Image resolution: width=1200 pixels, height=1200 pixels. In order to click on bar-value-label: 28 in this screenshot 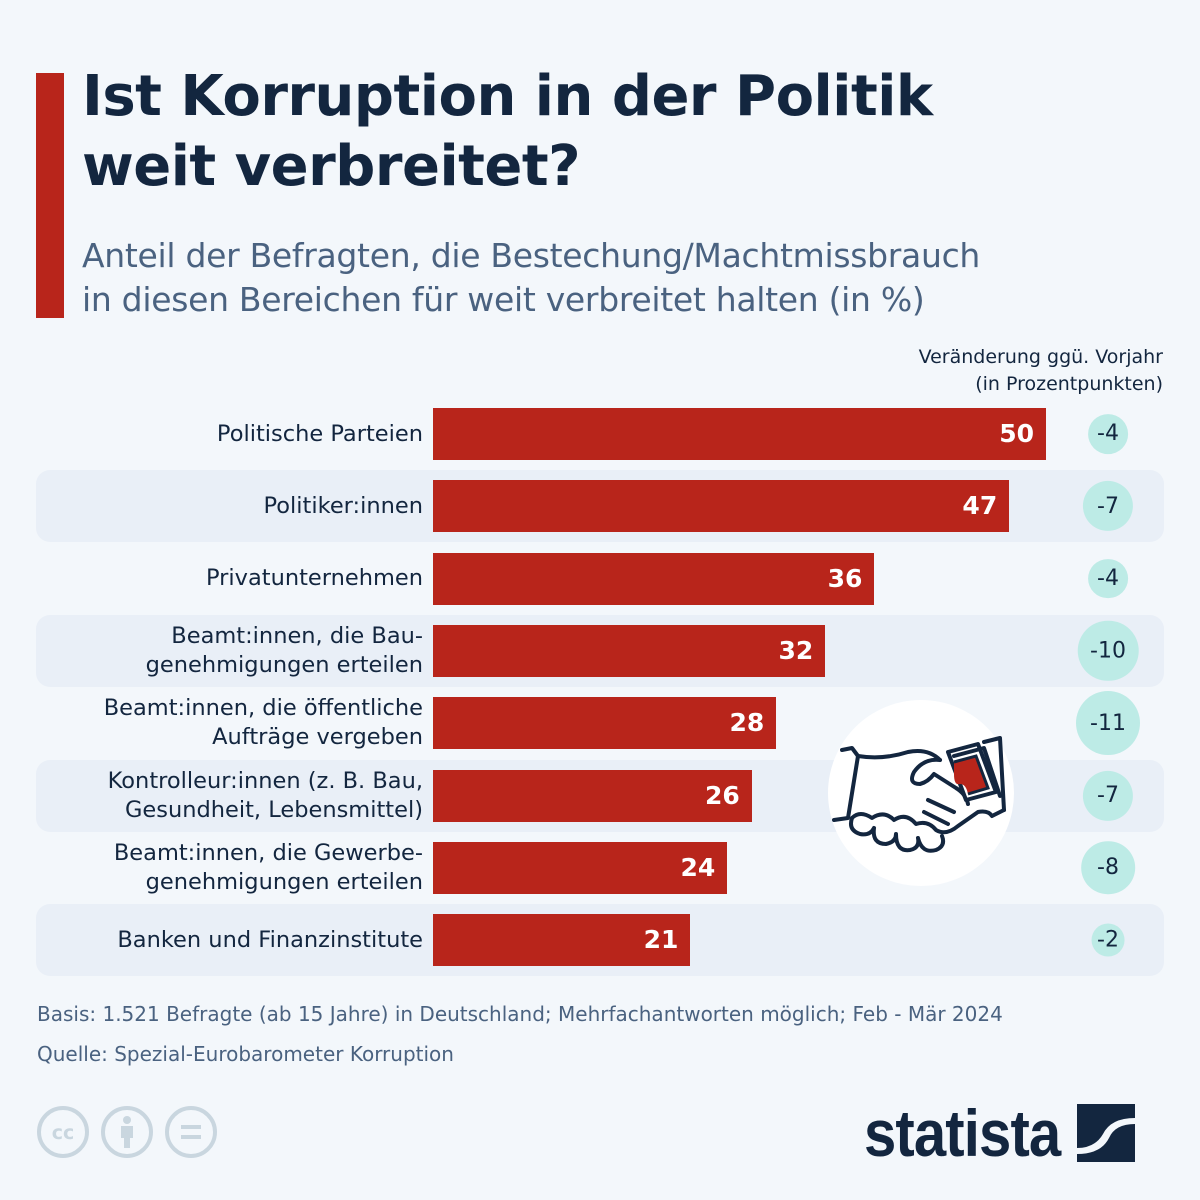, I will do `click(747, 723)`.